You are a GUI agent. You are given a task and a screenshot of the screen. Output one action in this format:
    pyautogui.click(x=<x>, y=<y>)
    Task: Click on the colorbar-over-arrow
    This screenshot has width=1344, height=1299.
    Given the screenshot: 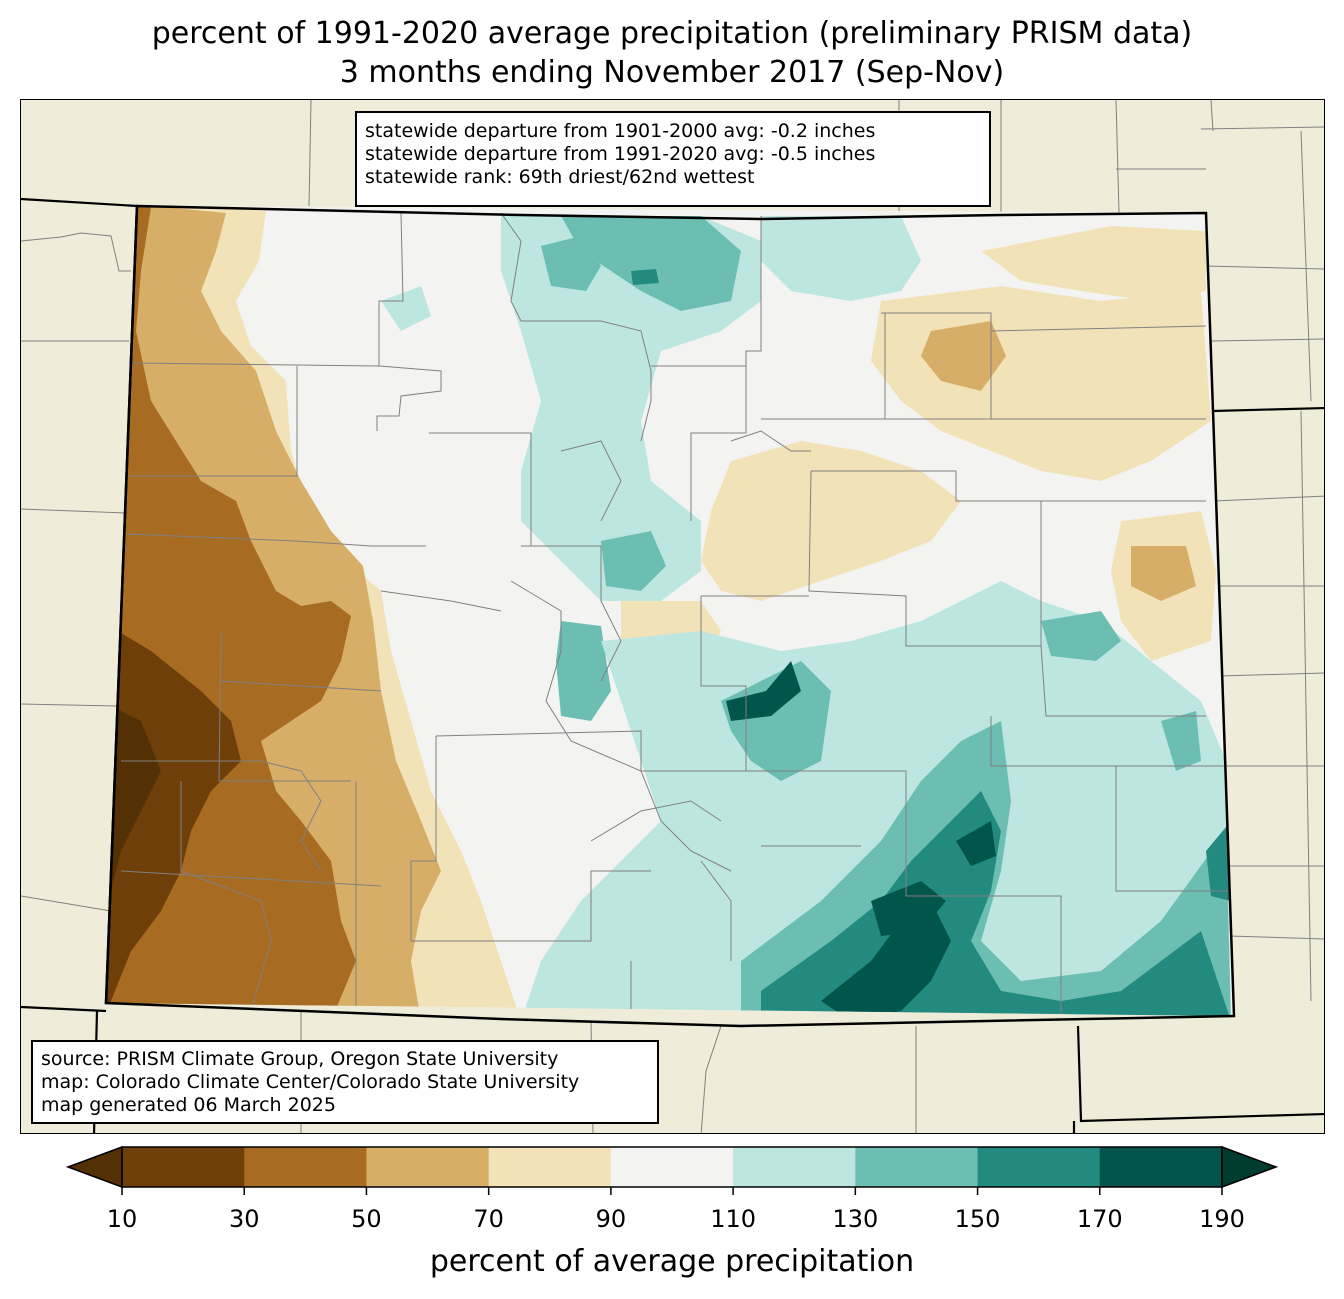 What is the action you would take?
    pyautogui.click(x=1250, y=1167)
    